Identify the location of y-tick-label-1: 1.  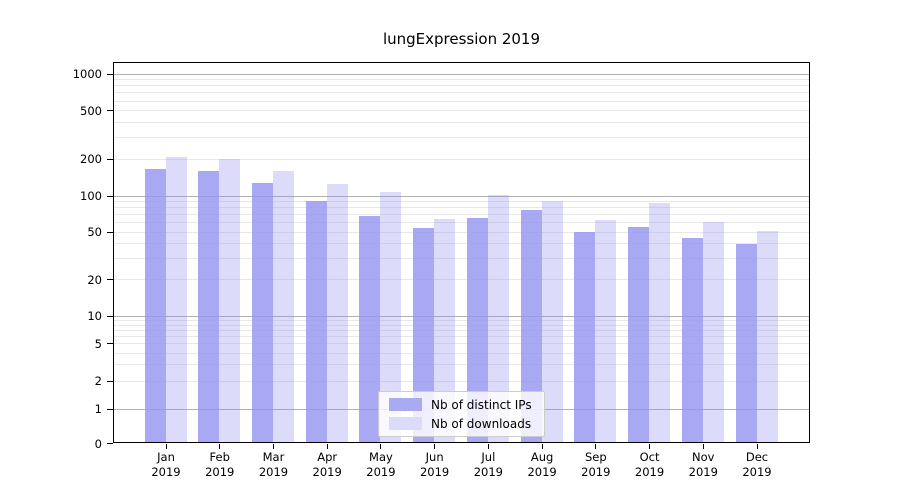
(98, 409).